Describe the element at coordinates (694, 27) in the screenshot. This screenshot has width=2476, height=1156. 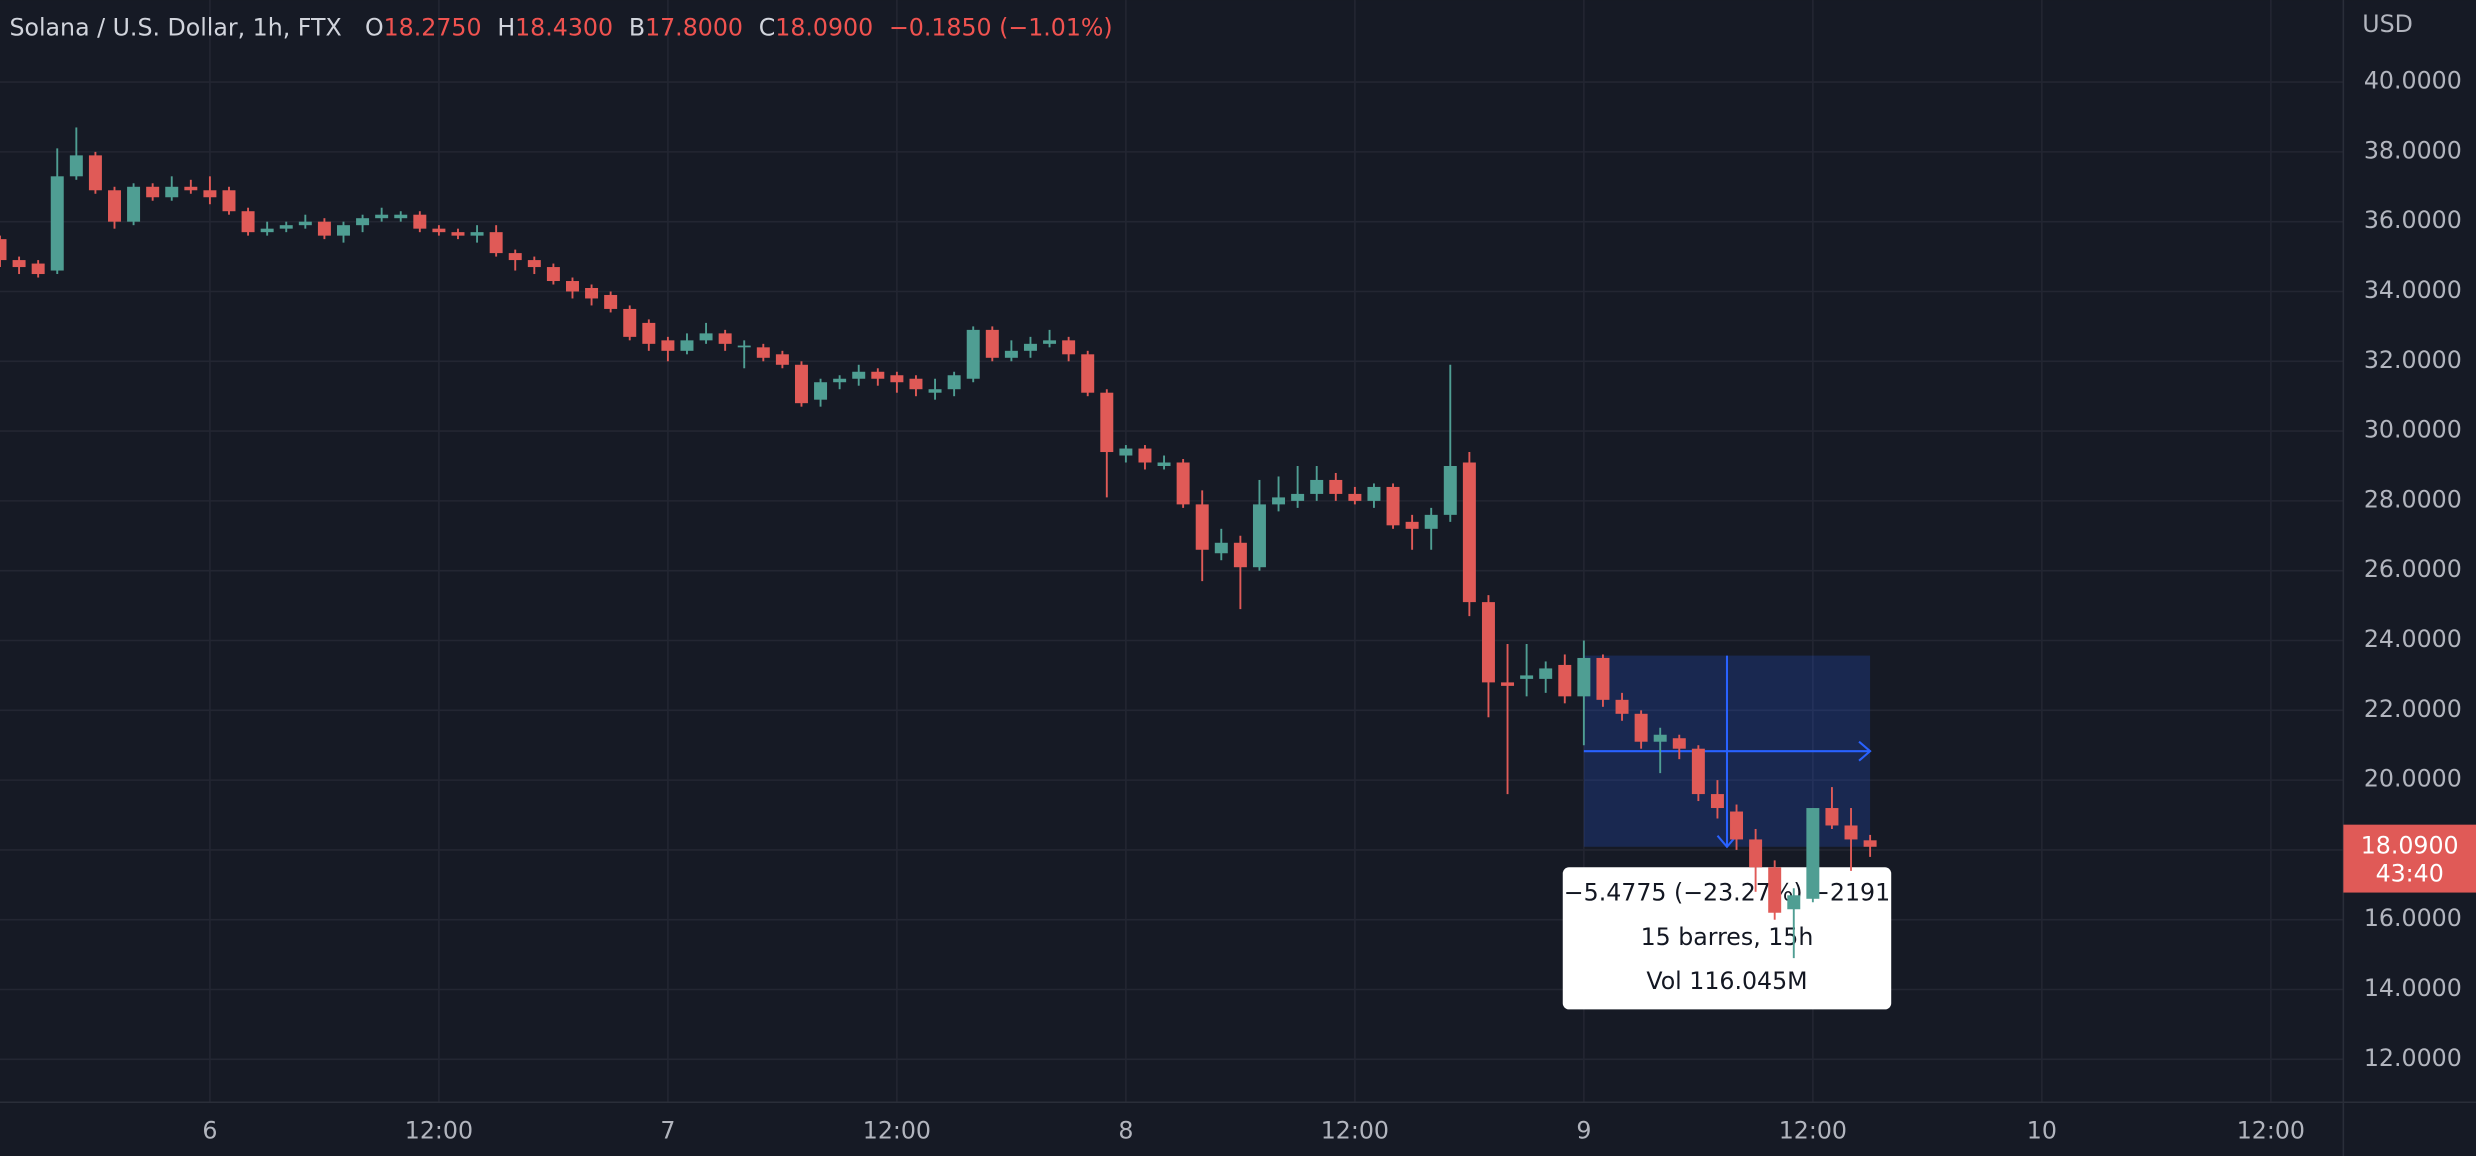
I see `readout-value: 17.8000` at that location.